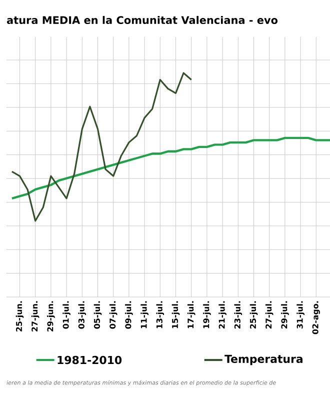  Describe the element at coordinates (263, 360) in the screenshot. I see `legend-label: Temperatura` at that location.